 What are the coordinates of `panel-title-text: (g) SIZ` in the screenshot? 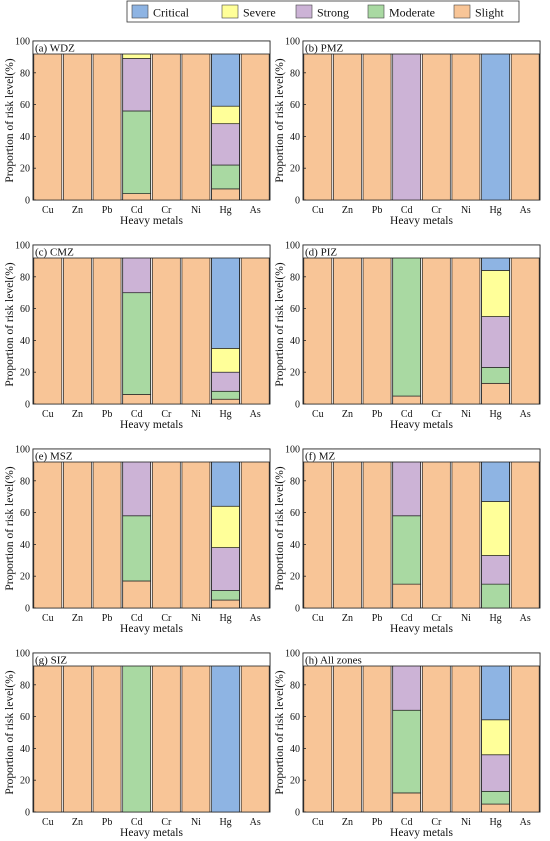 It's located at (51, 661).